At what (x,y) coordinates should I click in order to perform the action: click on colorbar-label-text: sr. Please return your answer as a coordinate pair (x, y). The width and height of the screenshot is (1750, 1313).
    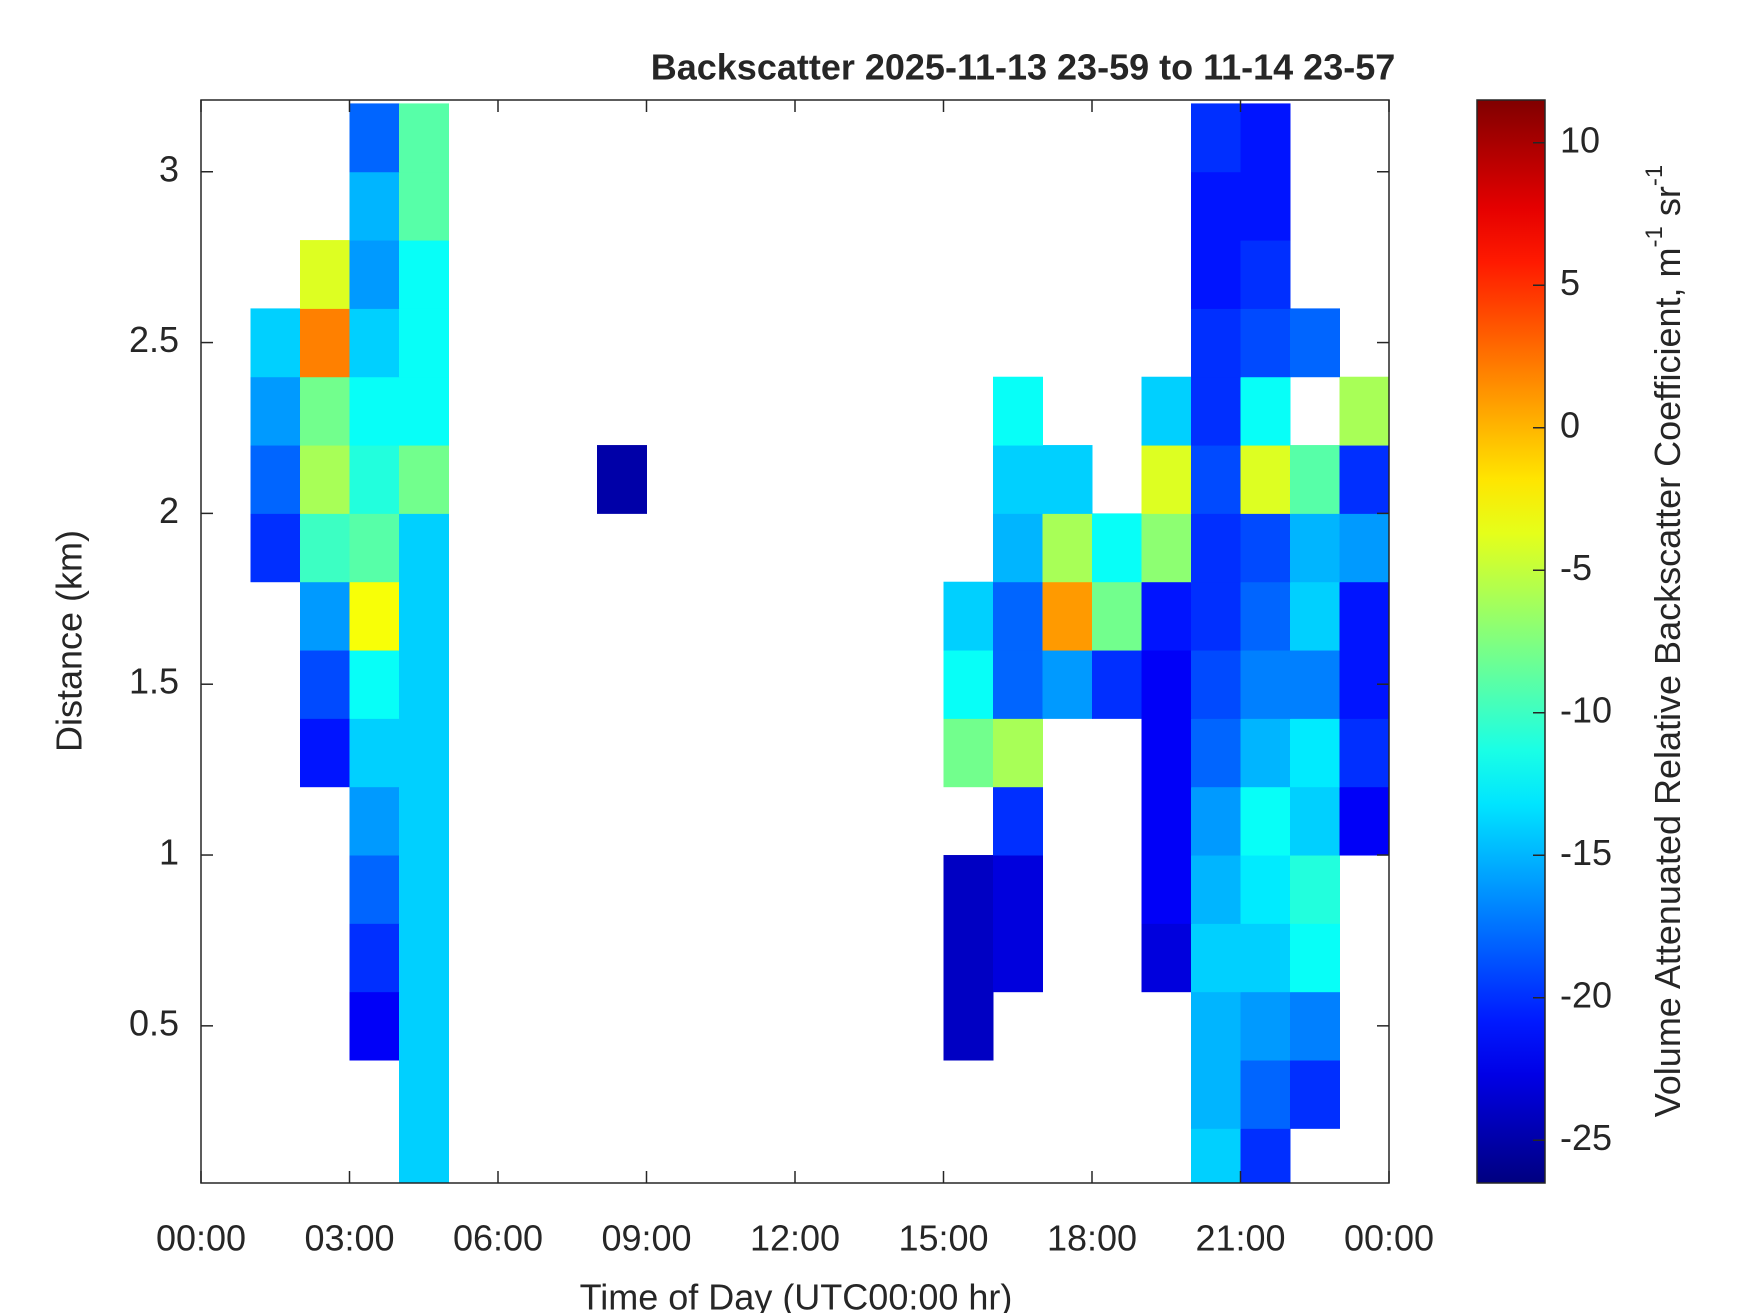
    Looking at the image, I should click on (1667, 206).